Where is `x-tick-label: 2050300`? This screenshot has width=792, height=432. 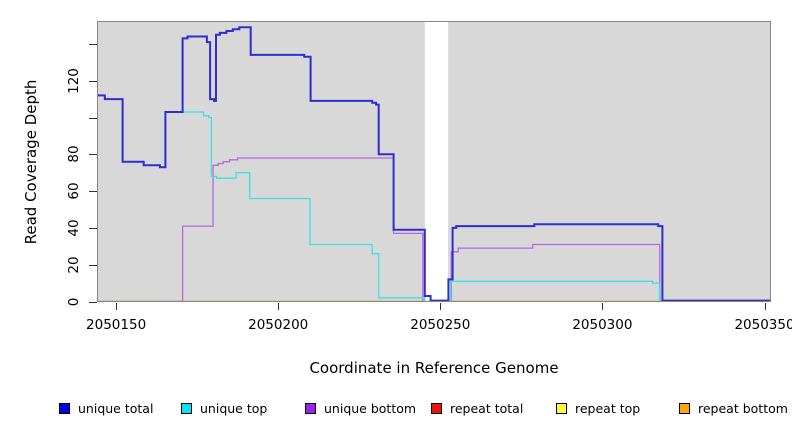 x-tick-label: 2050300 is located at coordinates (602, 325).